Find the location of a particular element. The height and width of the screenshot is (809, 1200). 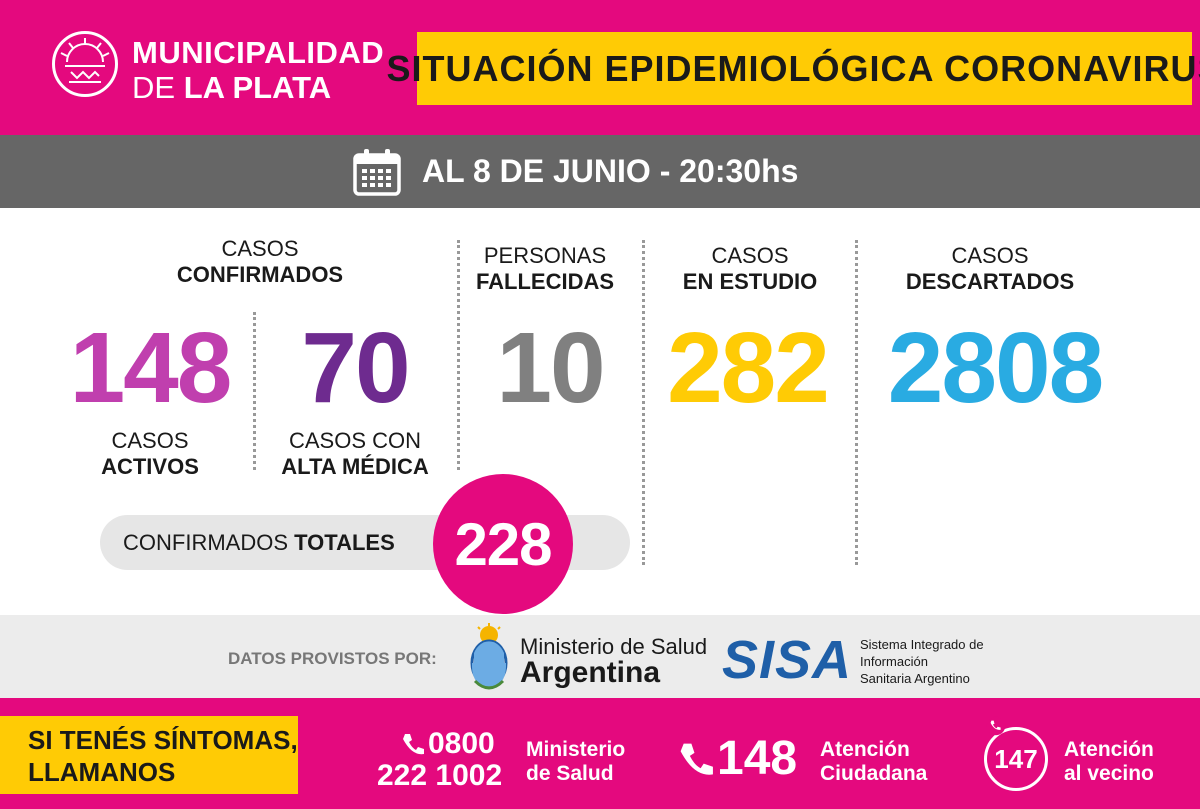

ministry-desc-line1: Ministerio is located at coordinates (576, 749).